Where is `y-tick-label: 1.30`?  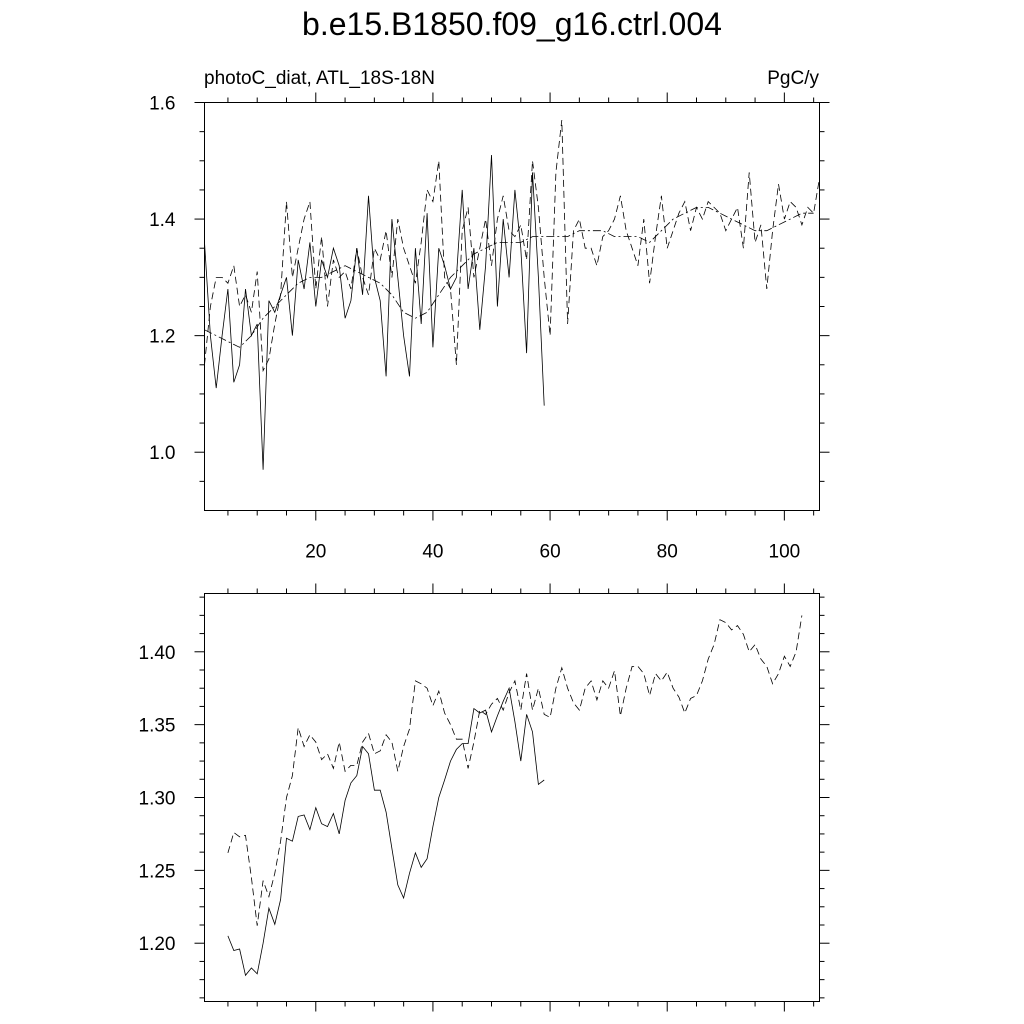 y-tick-label: 1.30 is located at coordinates (157, 799).